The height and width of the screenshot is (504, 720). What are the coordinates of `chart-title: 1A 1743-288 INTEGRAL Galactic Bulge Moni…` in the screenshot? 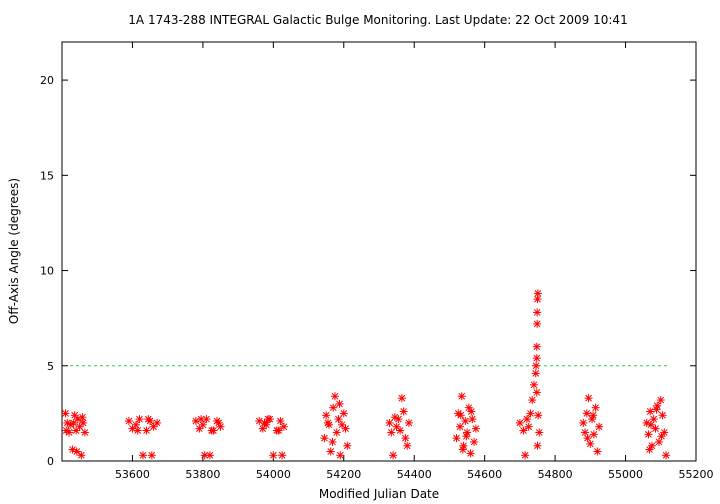 It's located at (377, 20).